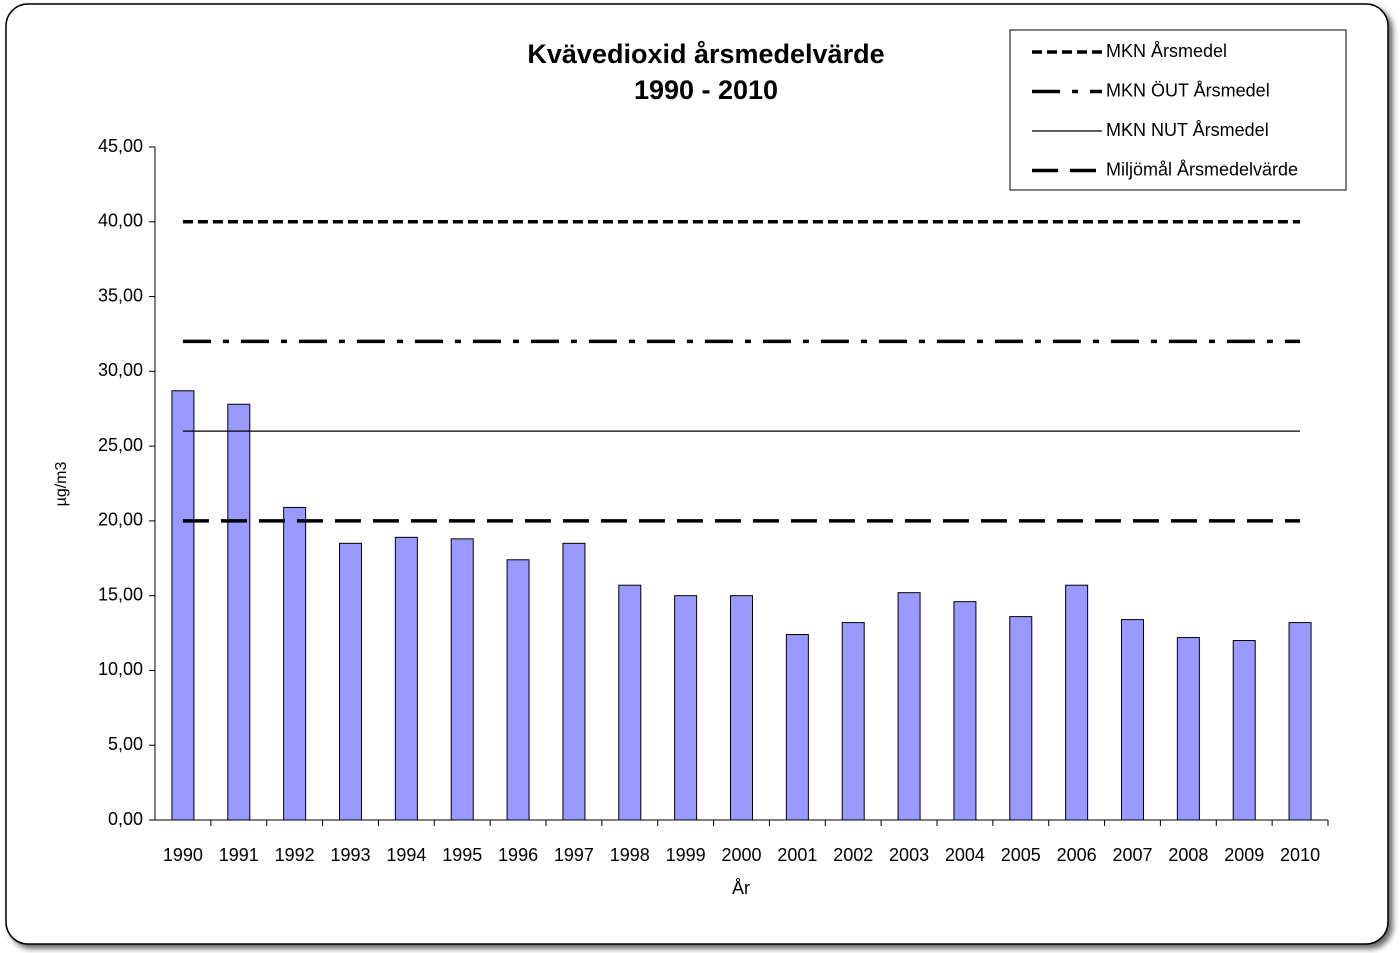 This screenshot has width=1400, height=953. Describe the element at coordinates (239, 855) in the screenshot. I see `x-tick-label: 1991` at that location.